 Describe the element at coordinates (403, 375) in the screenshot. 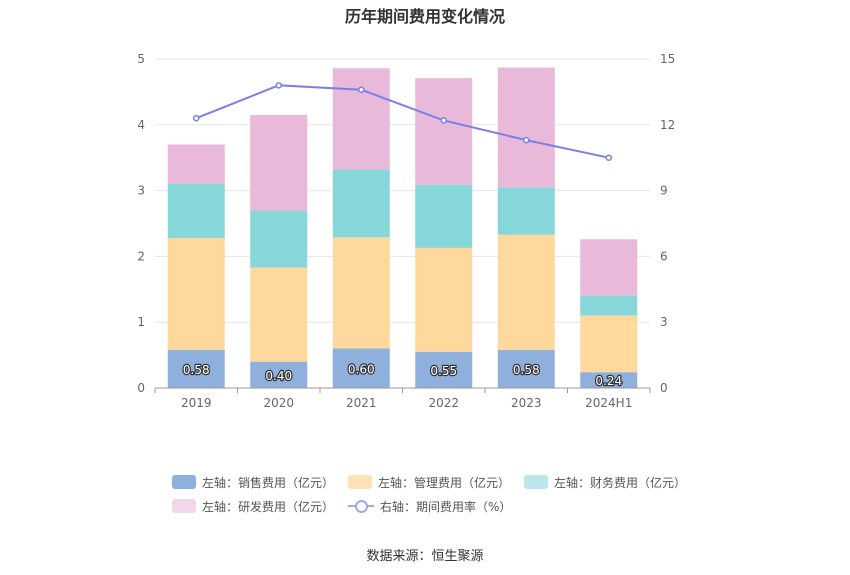

I see `data-labels: 0.58 0.40 0.60 0.55 0.58 0.24` at that location.